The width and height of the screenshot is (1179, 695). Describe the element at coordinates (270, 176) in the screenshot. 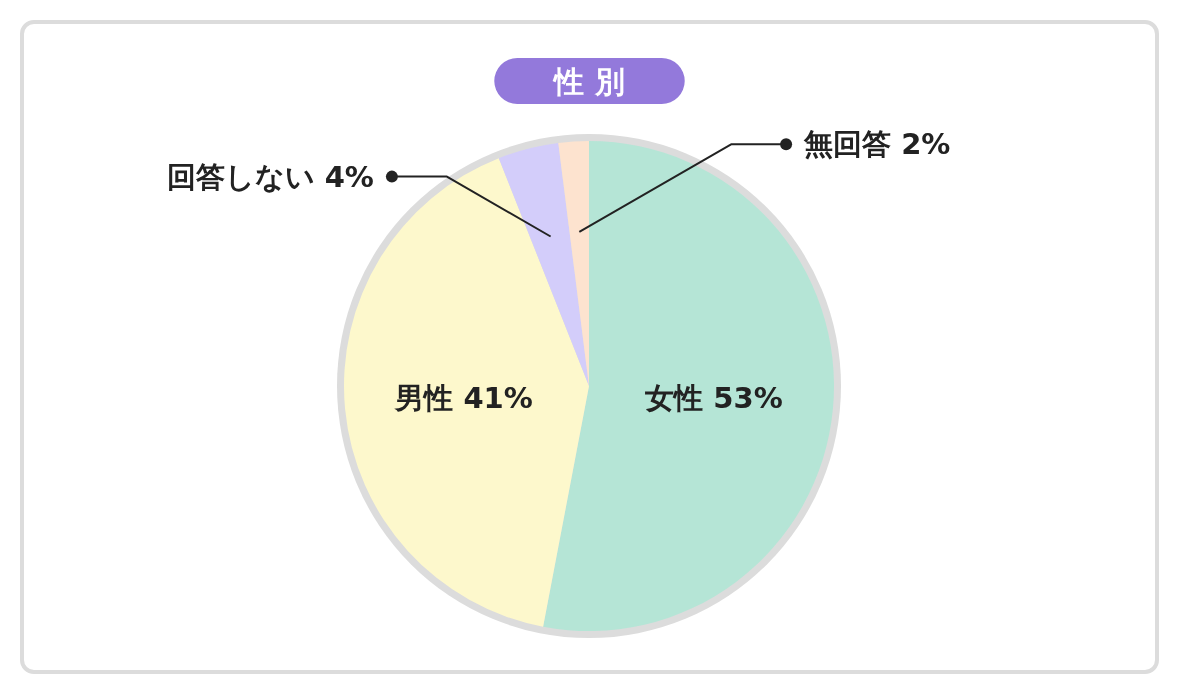

I see `slice-label: 回答しない 4%` at that location.